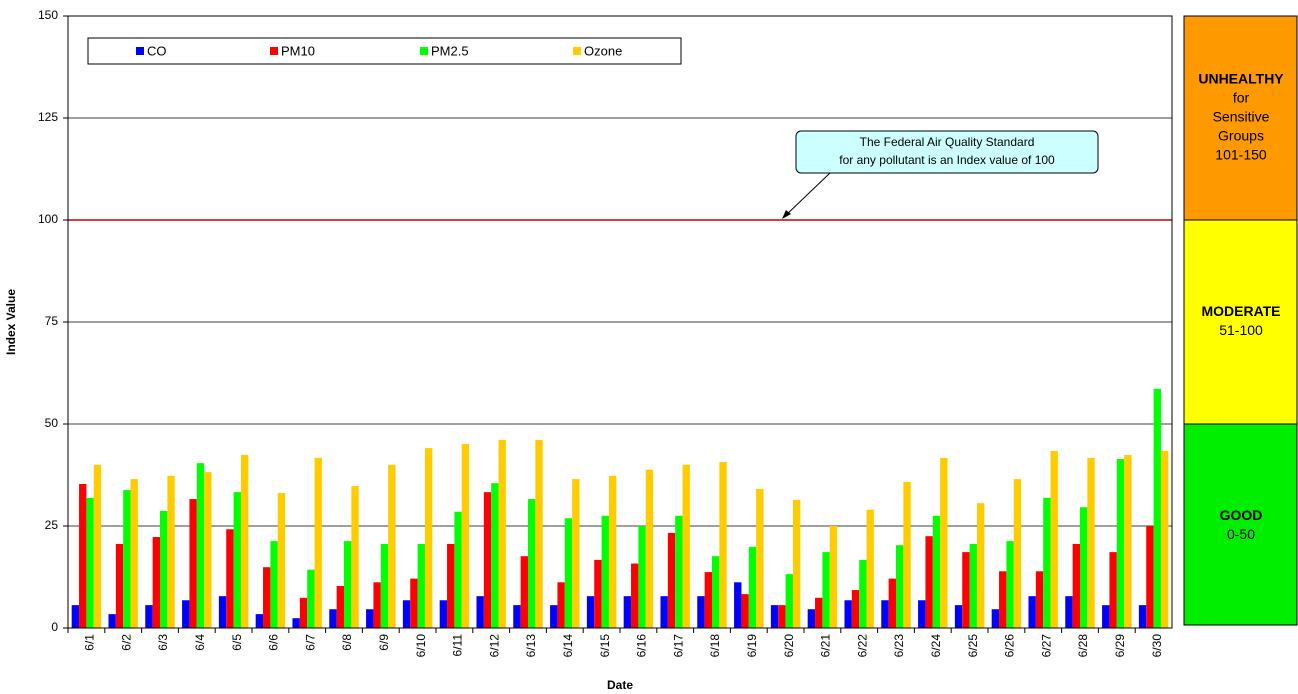 The width and height of the screenshot is (1298, 694). Describe the element at coordinates (48, 219) in the screenshot. I see `y-tick-label: 100` at that location.